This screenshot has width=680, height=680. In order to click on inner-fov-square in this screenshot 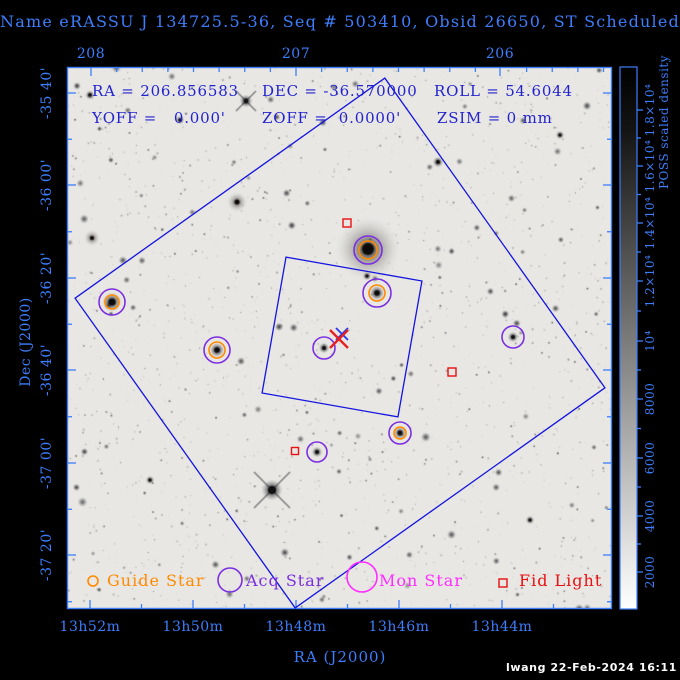, I will do `click(342, 337)`.